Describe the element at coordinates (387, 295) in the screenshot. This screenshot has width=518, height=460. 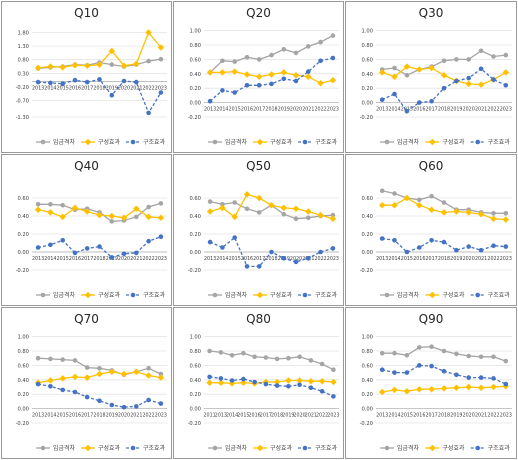
I see `legend-marker-wage-gap` at that location.